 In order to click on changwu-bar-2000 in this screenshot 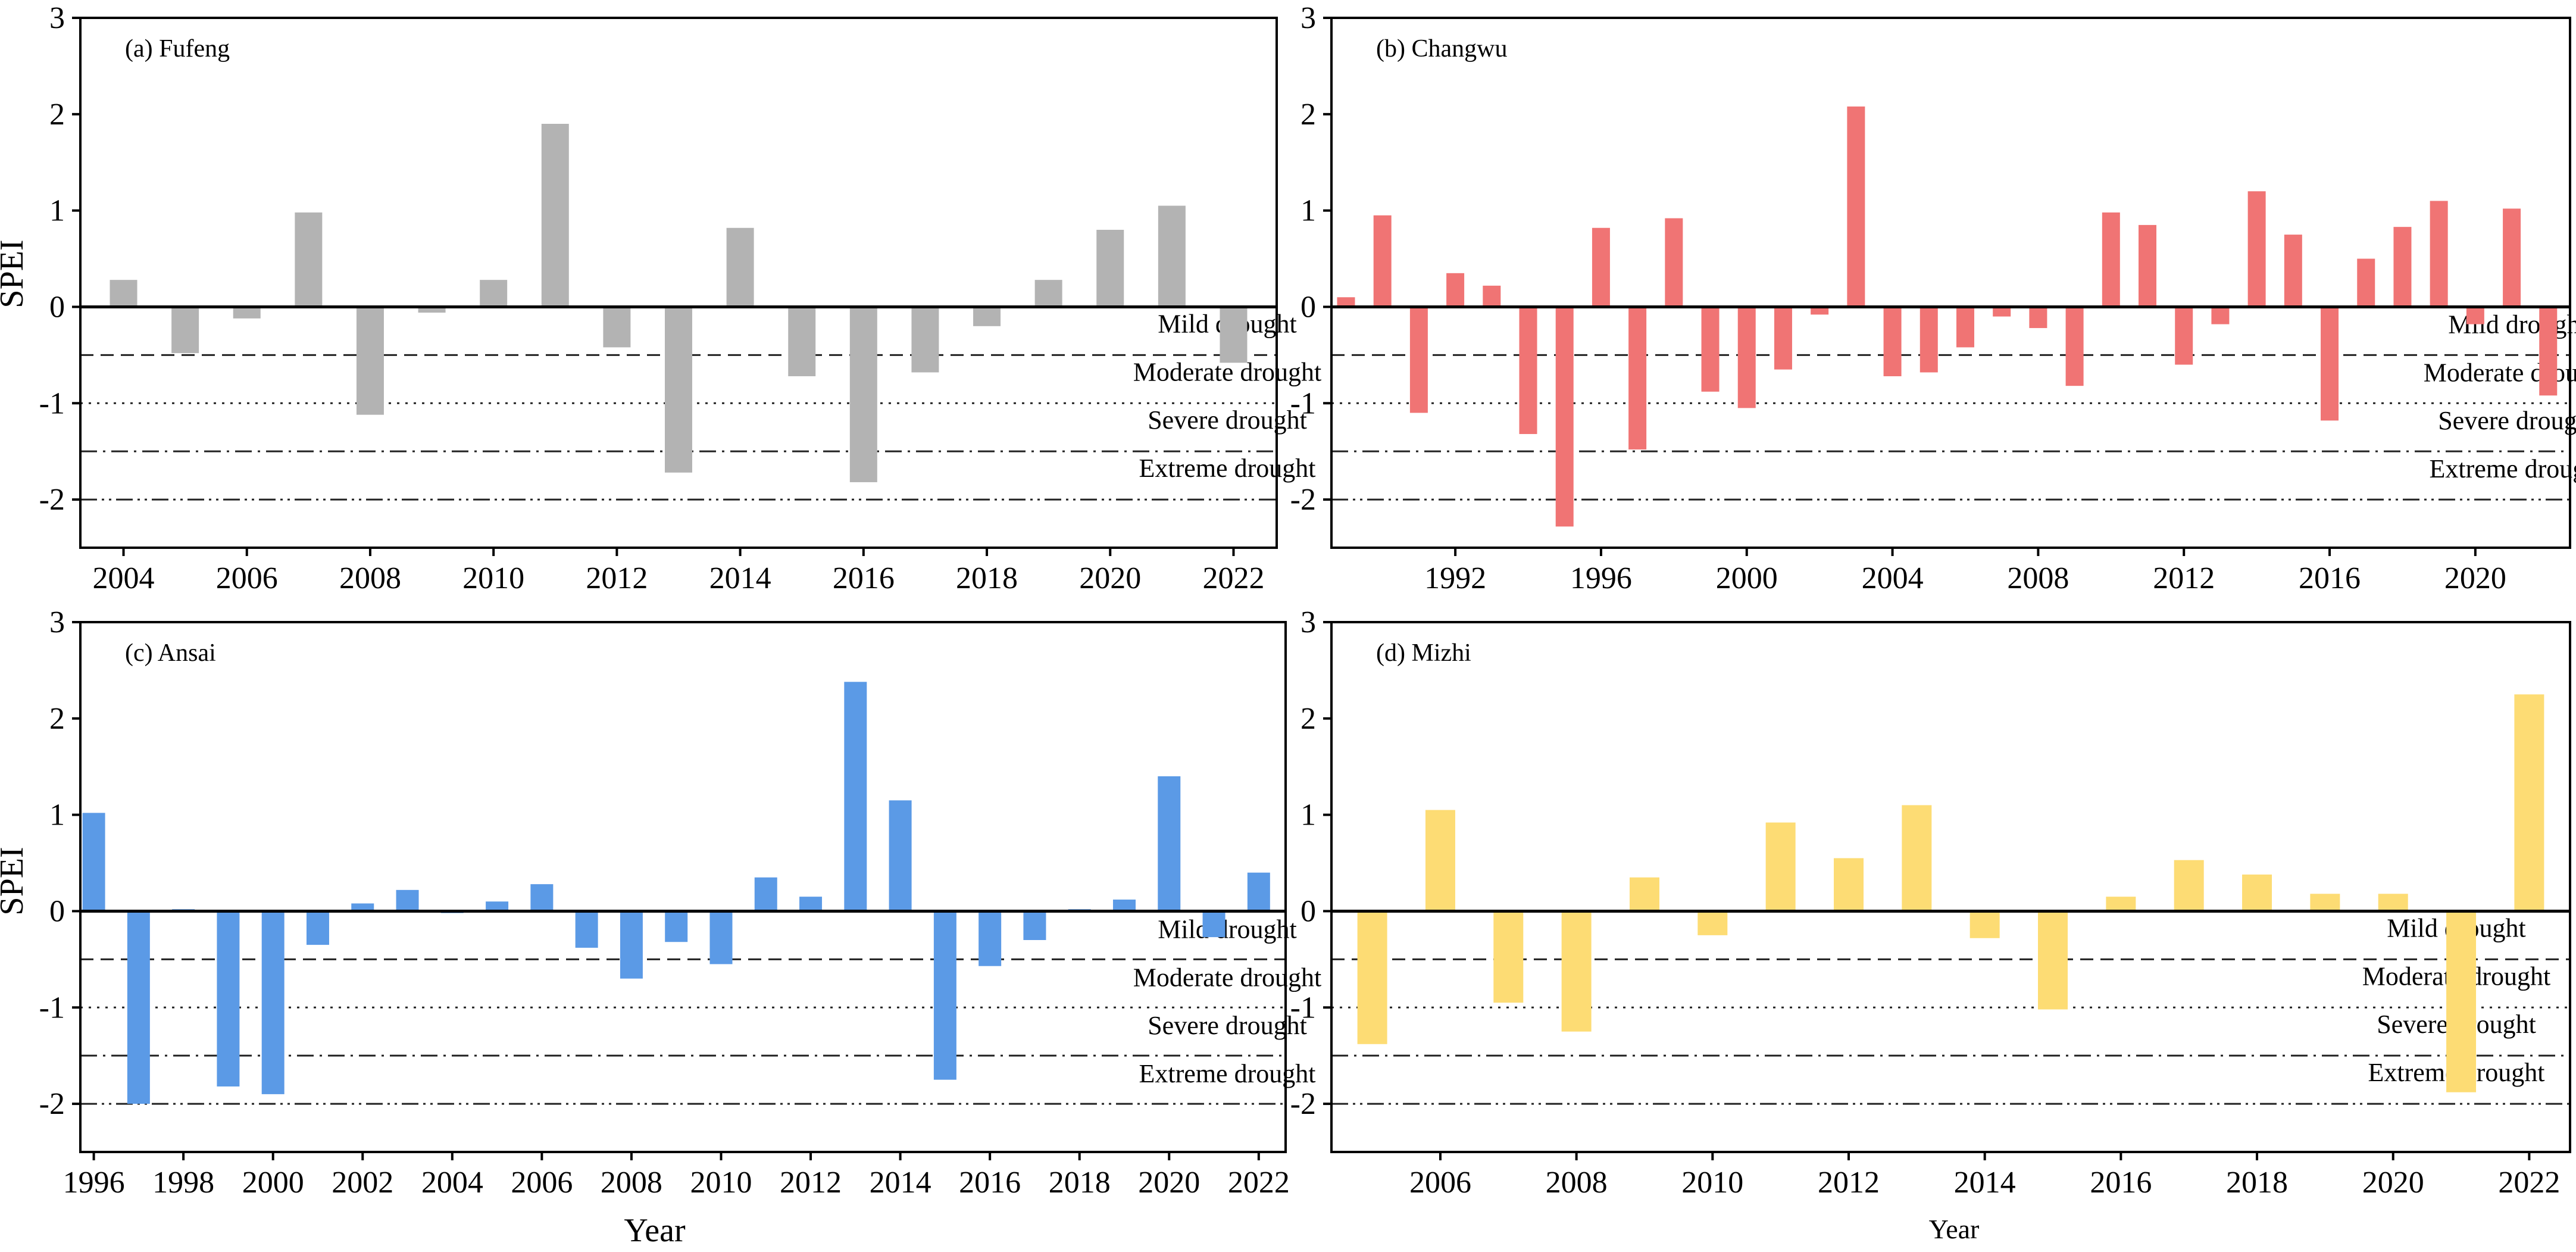, I will do `click(1746, 357)`.